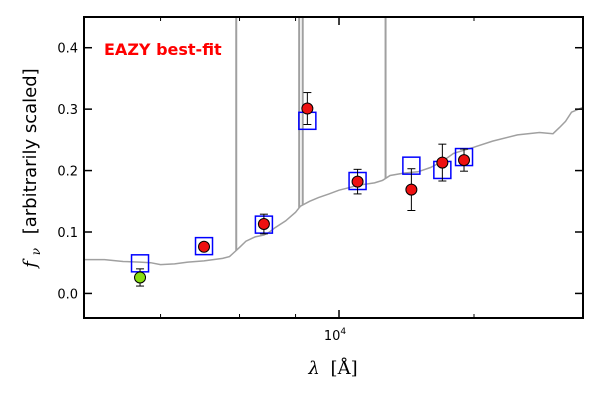 This screenshot has height=400, width=600. I want to click on model-photometry-square, so click(204, 246).